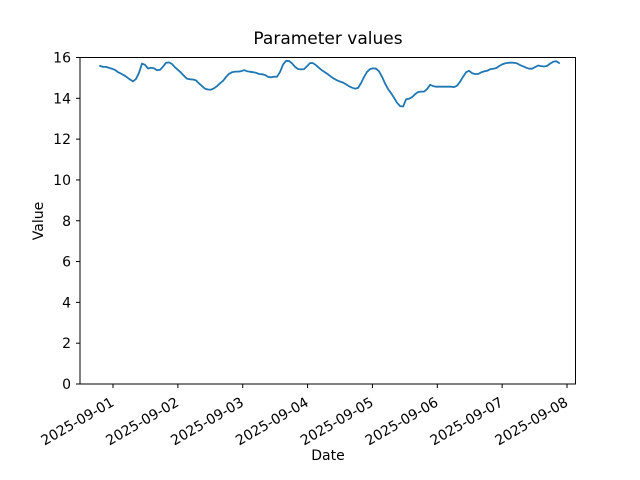 The height and width of the screenshot is (480, 640). Describe the element at coordinates (272, 422) in the screenshot. I see `x-tick-label: 2025-09-04` at that location.